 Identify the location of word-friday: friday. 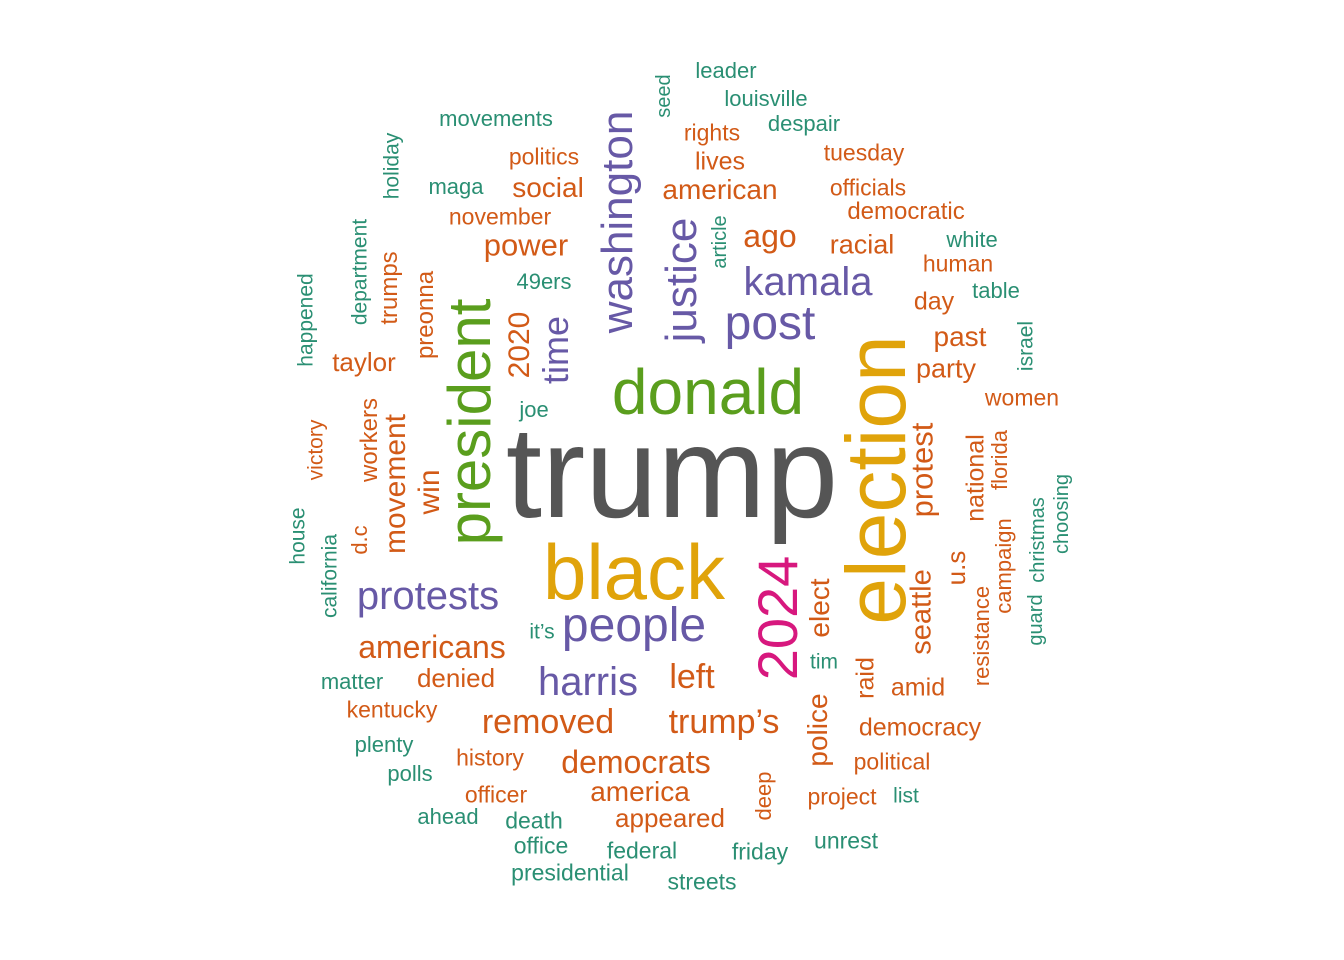
(760, 851).